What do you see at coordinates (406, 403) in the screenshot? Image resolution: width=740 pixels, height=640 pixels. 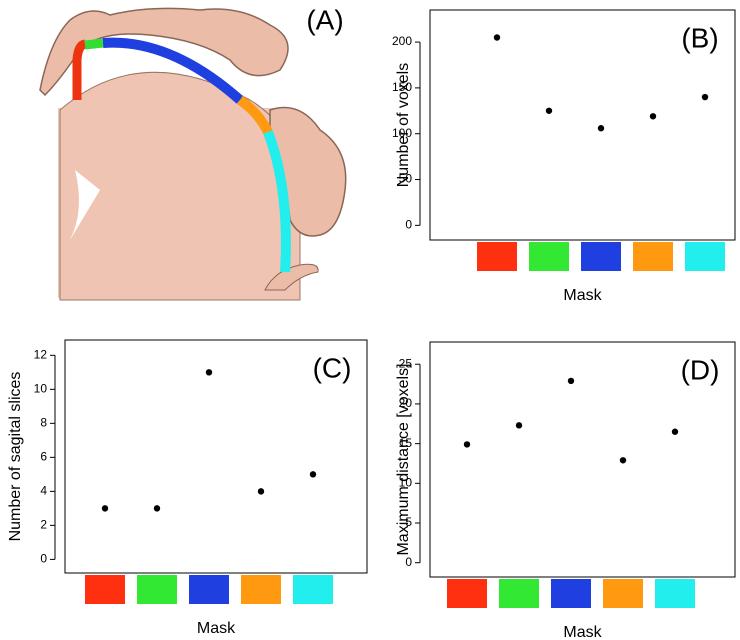 I see `y-tick-label: 20` at bounding box center [406, 403].